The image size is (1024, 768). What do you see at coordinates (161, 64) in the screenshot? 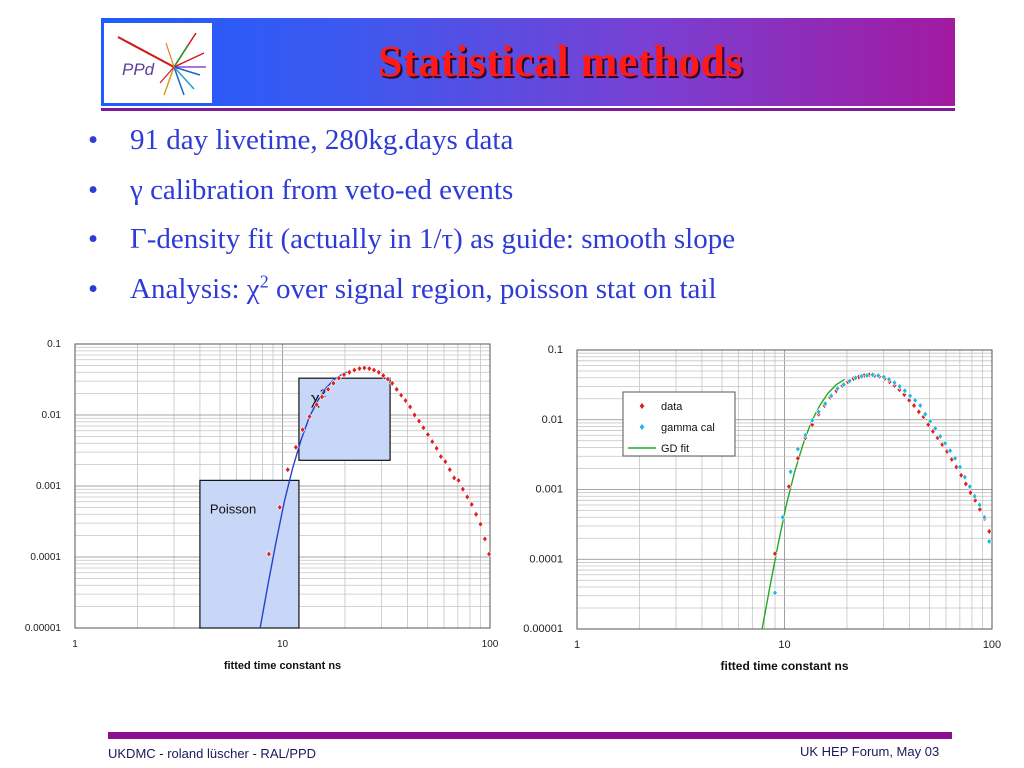
I see `ppd-logo-graphic: PPd` at bounding box center [161, 64].